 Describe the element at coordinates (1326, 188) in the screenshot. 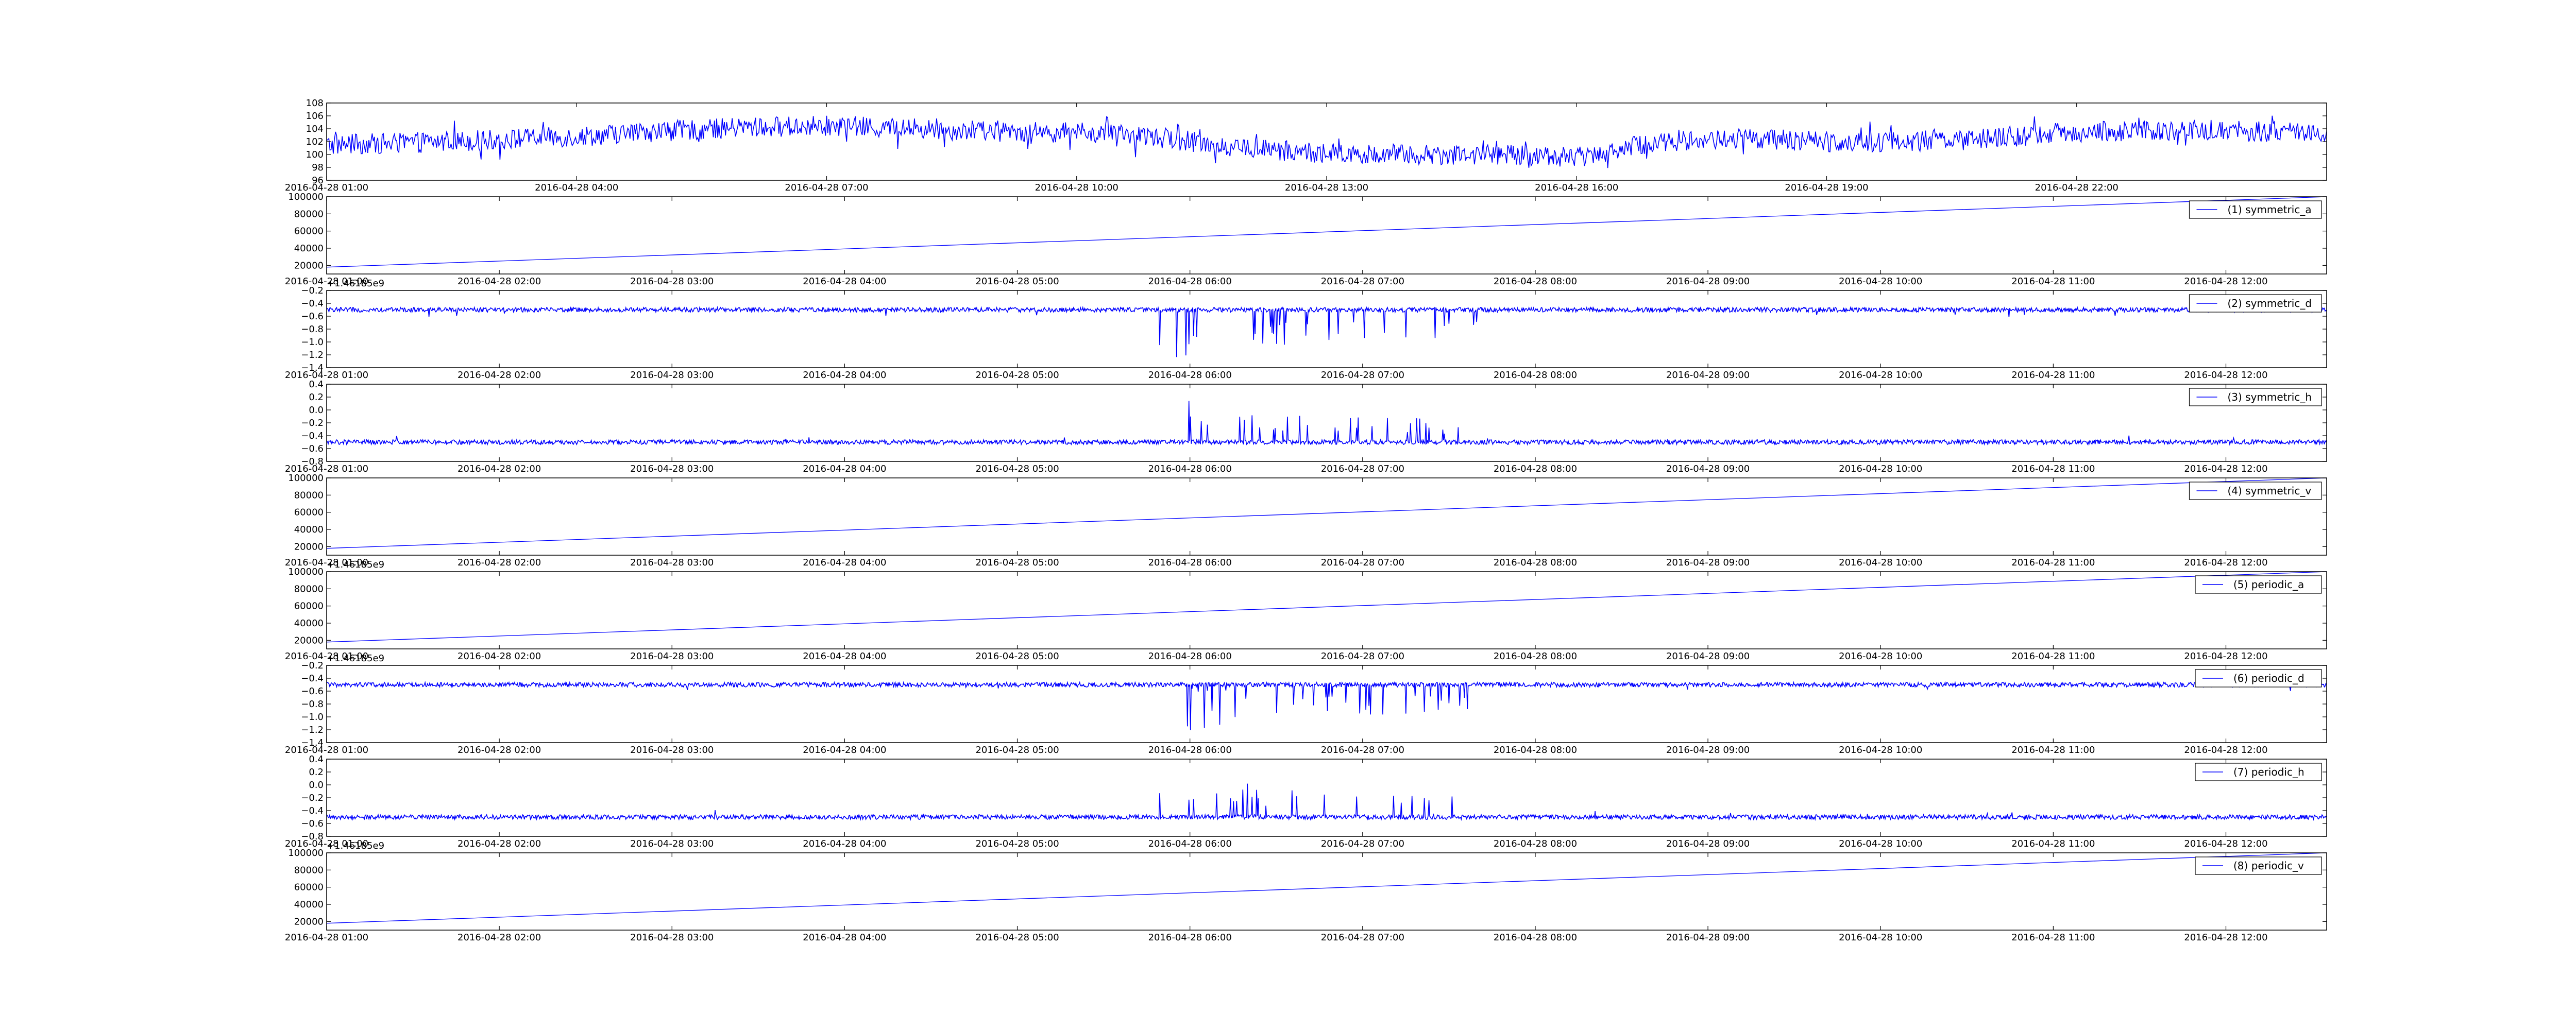

I see `x-tick-label: 2016-04-28 13:00` at that location.